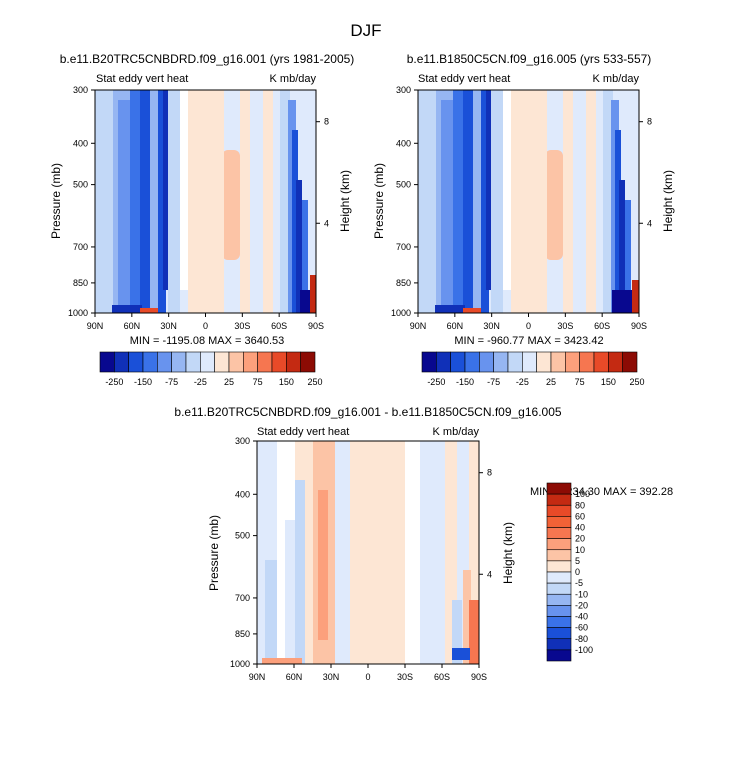  Describe the element at coordinates (528, 201) in the screenshot. I see `panel-2-heatmap` at that location.